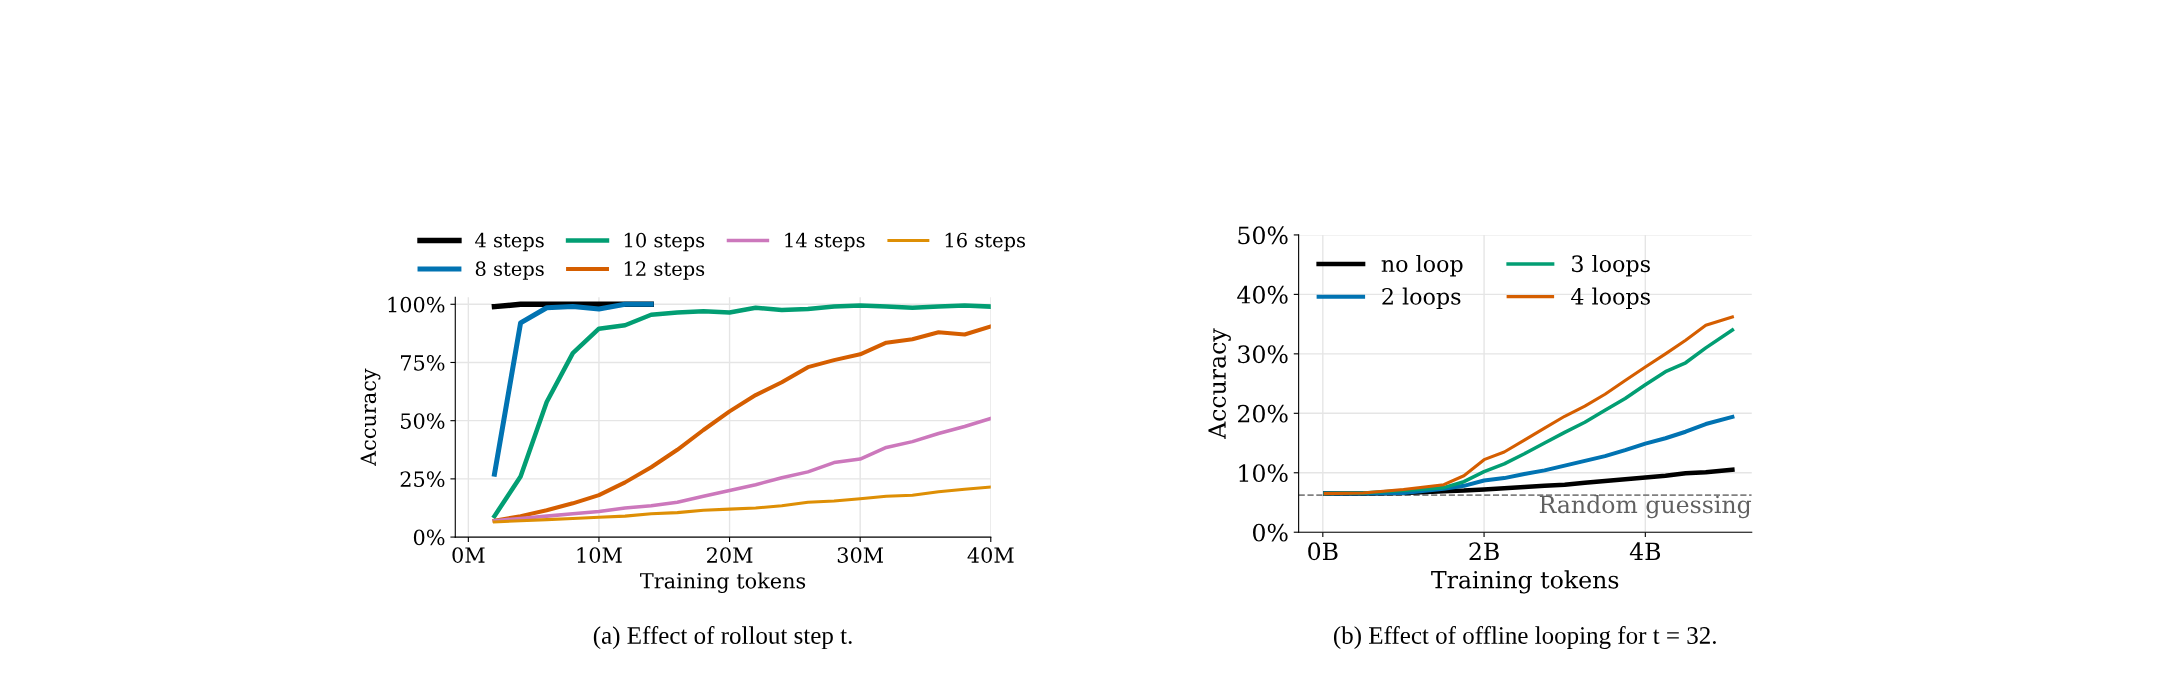  I want to click on text: (a) Effect of rollout step t., so click(722, 638).